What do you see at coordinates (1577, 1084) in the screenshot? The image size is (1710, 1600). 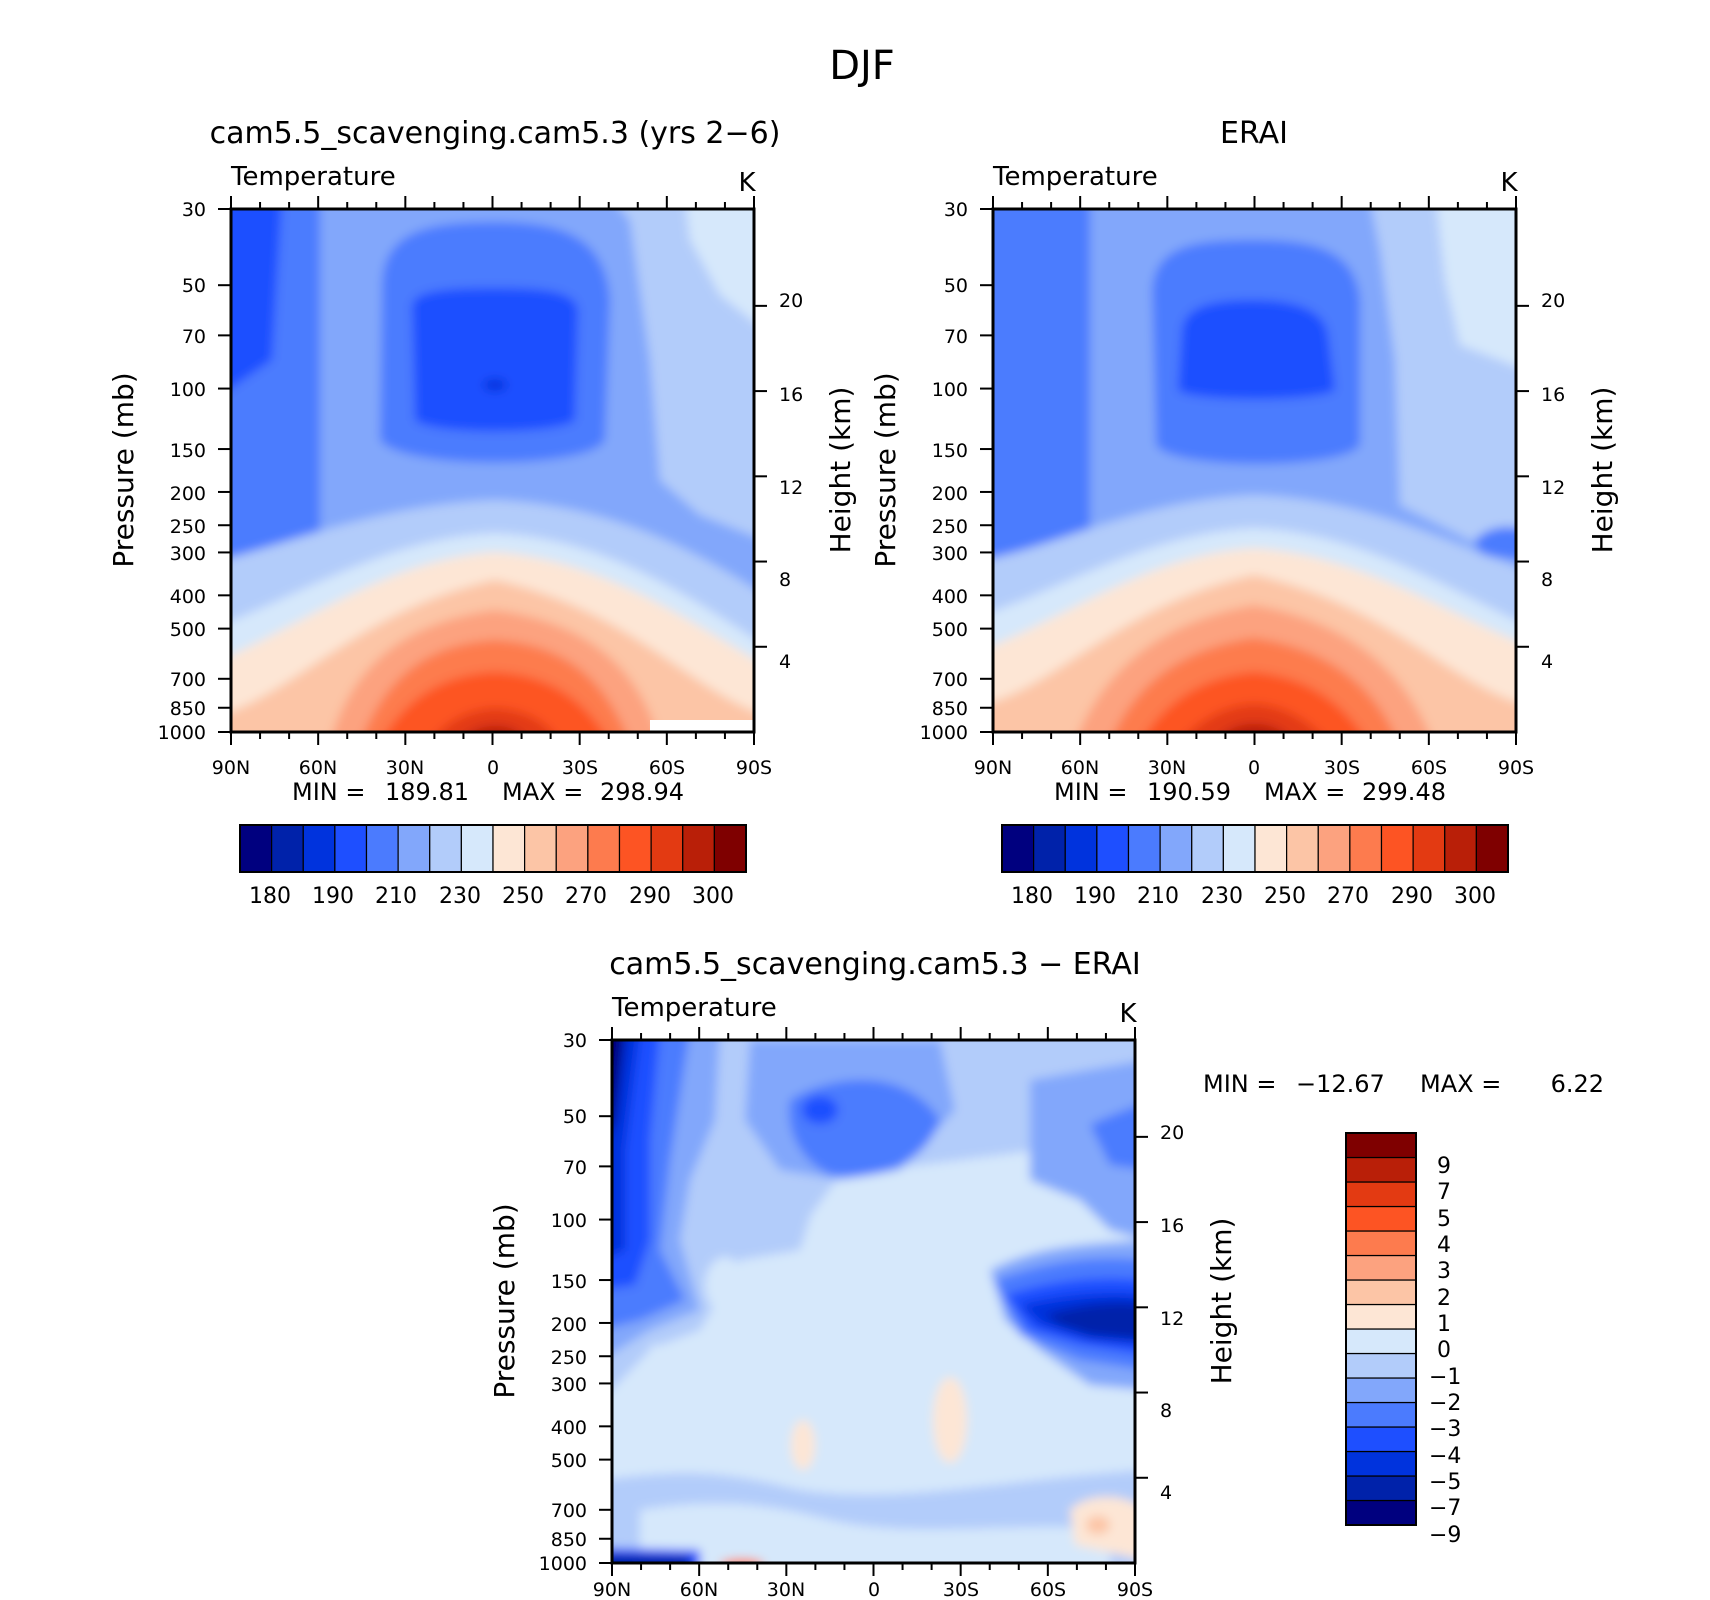 I see `stat-max-value: 6.22` at bounding box center [1577, 1084].